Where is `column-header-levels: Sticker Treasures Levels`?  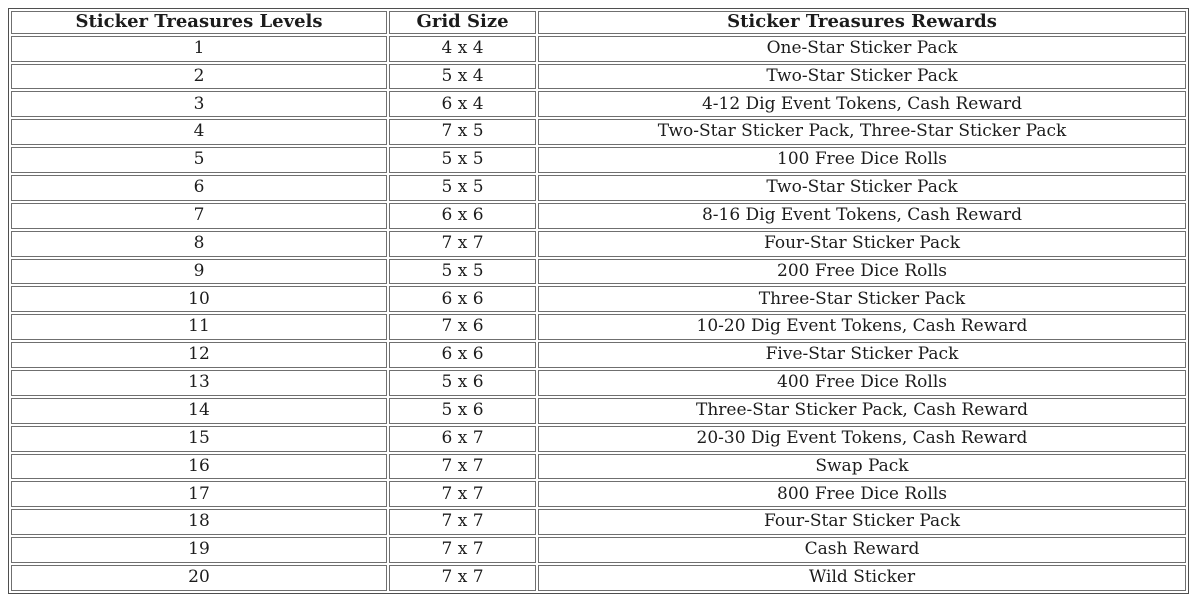
column-header-levels: Sticker Treasures Levels is located at coordinates (199, 22).